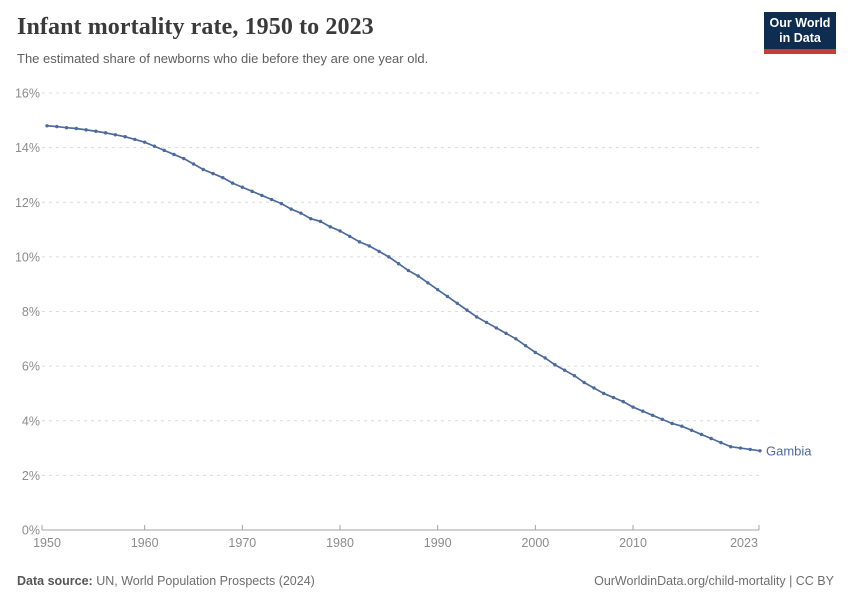  I want to click on data-point-1985, so click(389, 257).